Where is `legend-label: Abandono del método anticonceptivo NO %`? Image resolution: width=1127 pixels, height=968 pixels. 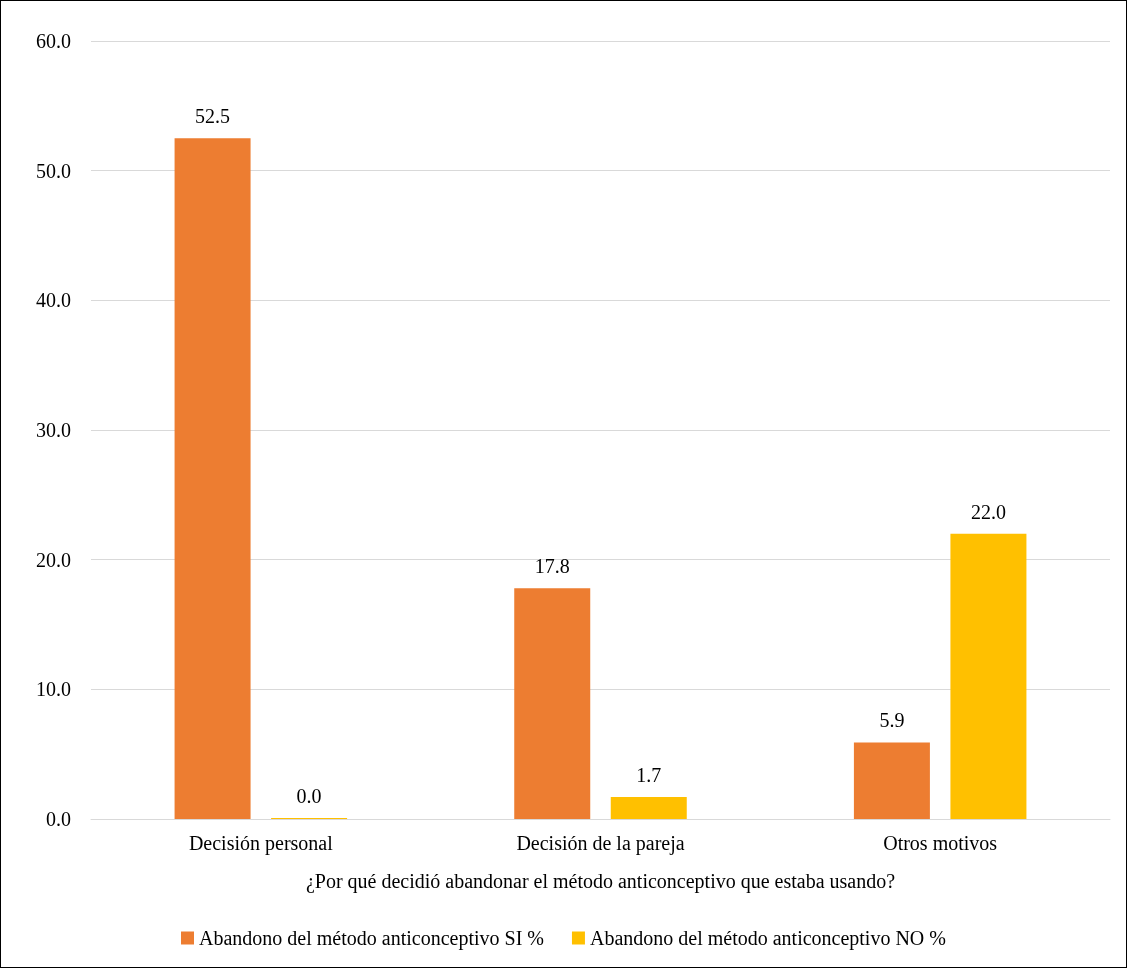 legend-label: Abandono del método anticonceptivo NO % is located at coordinates (767, 938).